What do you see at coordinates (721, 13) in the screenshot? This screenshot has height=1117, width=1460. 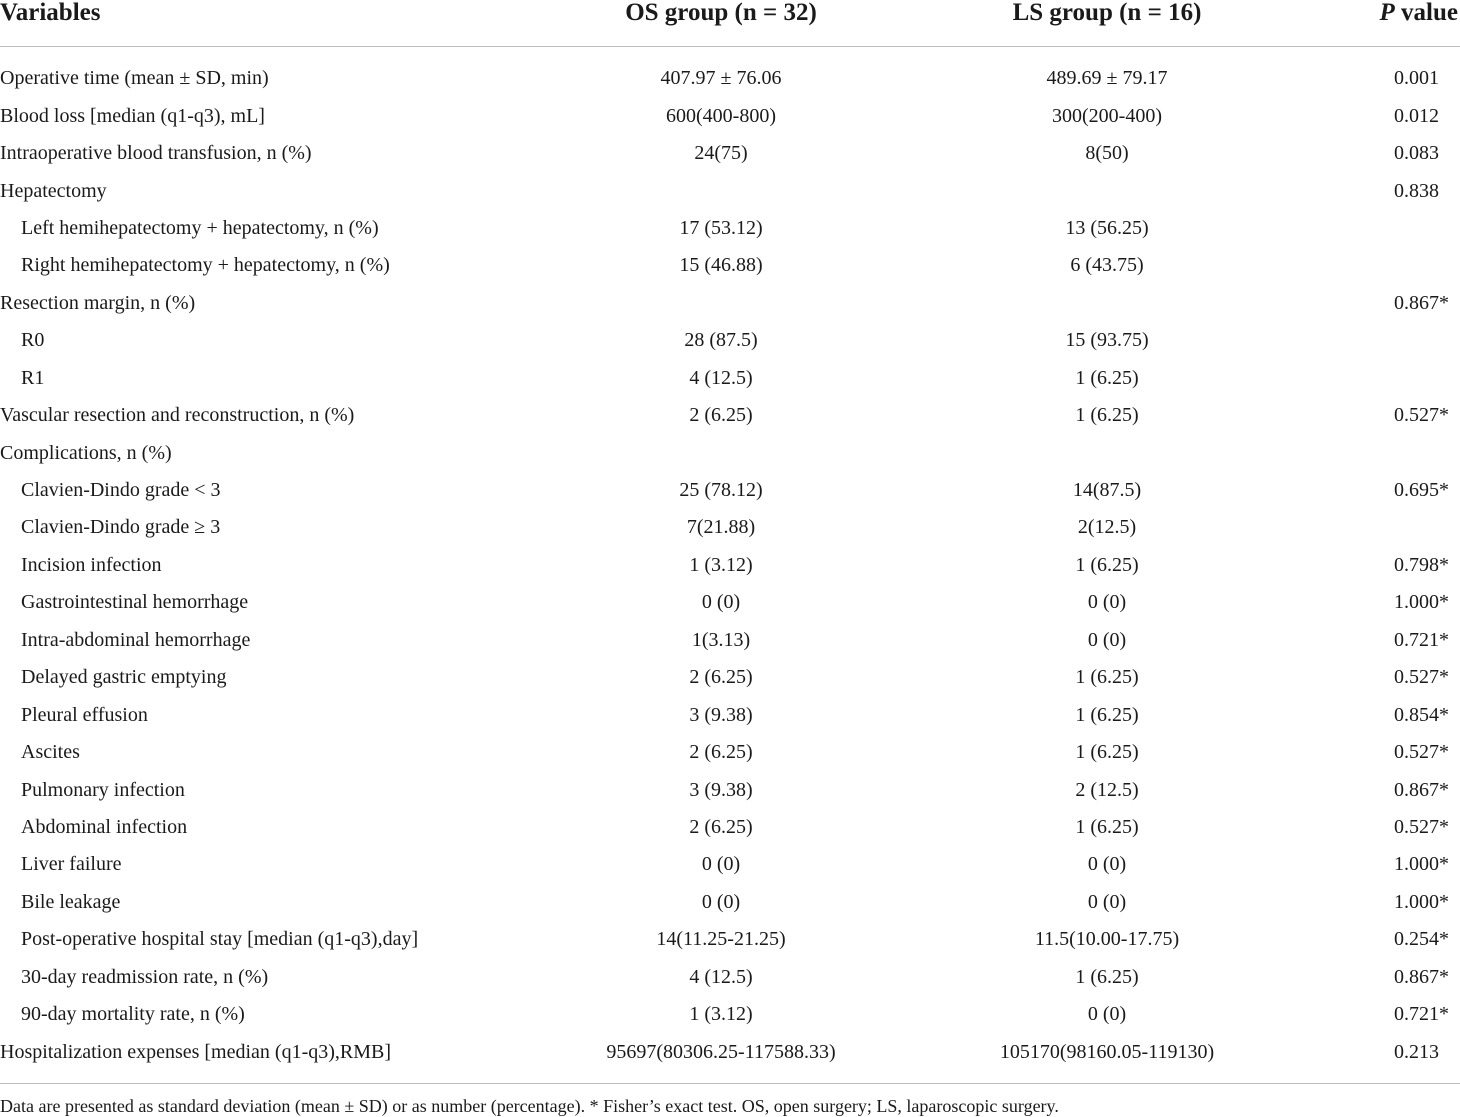 I see `header-os-group: OS group (n = 32)` at bounding box center [721, 13].